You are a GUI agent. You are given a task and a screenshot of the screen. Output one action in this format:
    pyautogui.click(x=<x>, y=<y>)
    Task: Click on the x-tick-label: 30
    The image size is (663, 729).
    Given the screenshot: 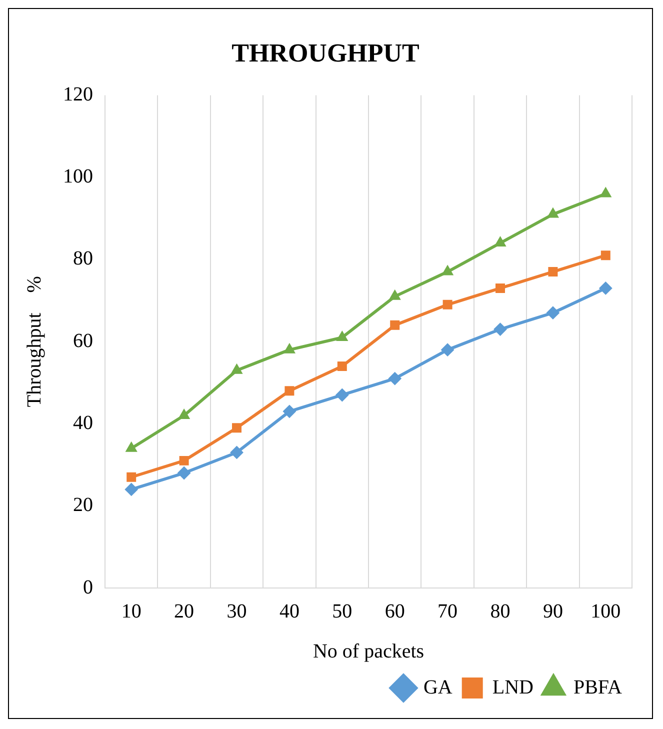 What is the action you would take?
    pyautogui.click(x=236, y=611)
    